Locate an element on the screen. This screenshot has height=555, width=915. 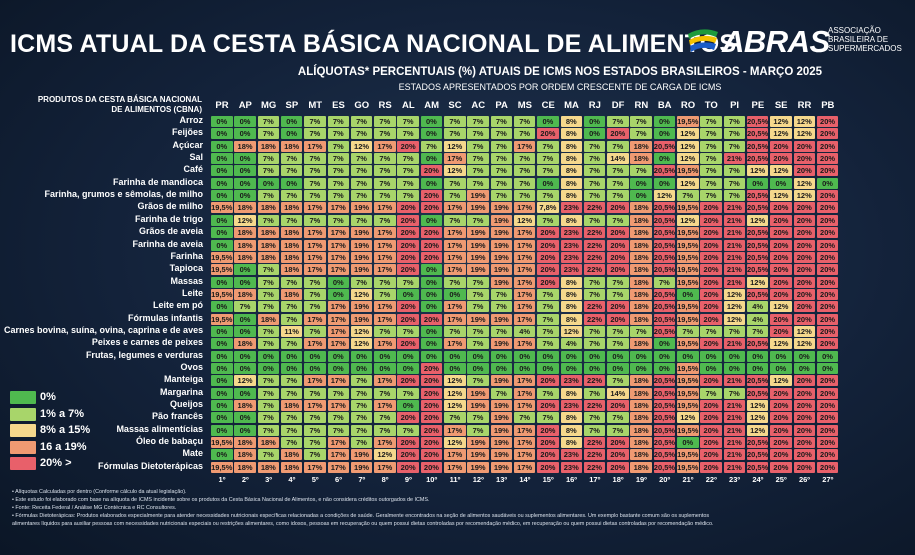
state-header-pa: PA is located at coordinates (501, 105).